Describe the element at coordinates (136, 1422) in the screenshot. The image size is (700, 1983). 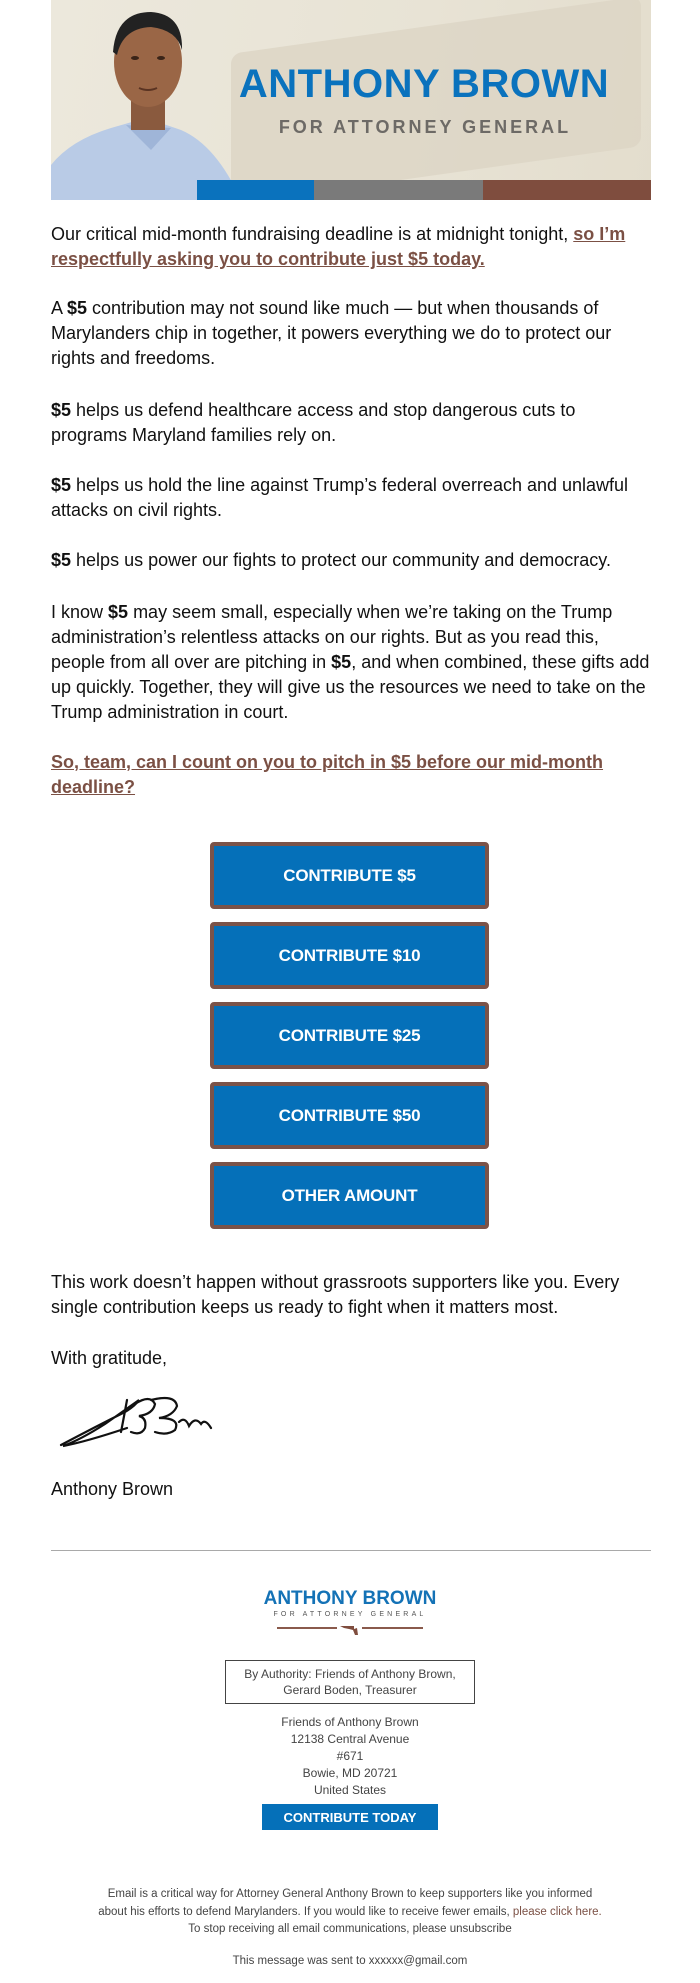
I see `signature` at that location.